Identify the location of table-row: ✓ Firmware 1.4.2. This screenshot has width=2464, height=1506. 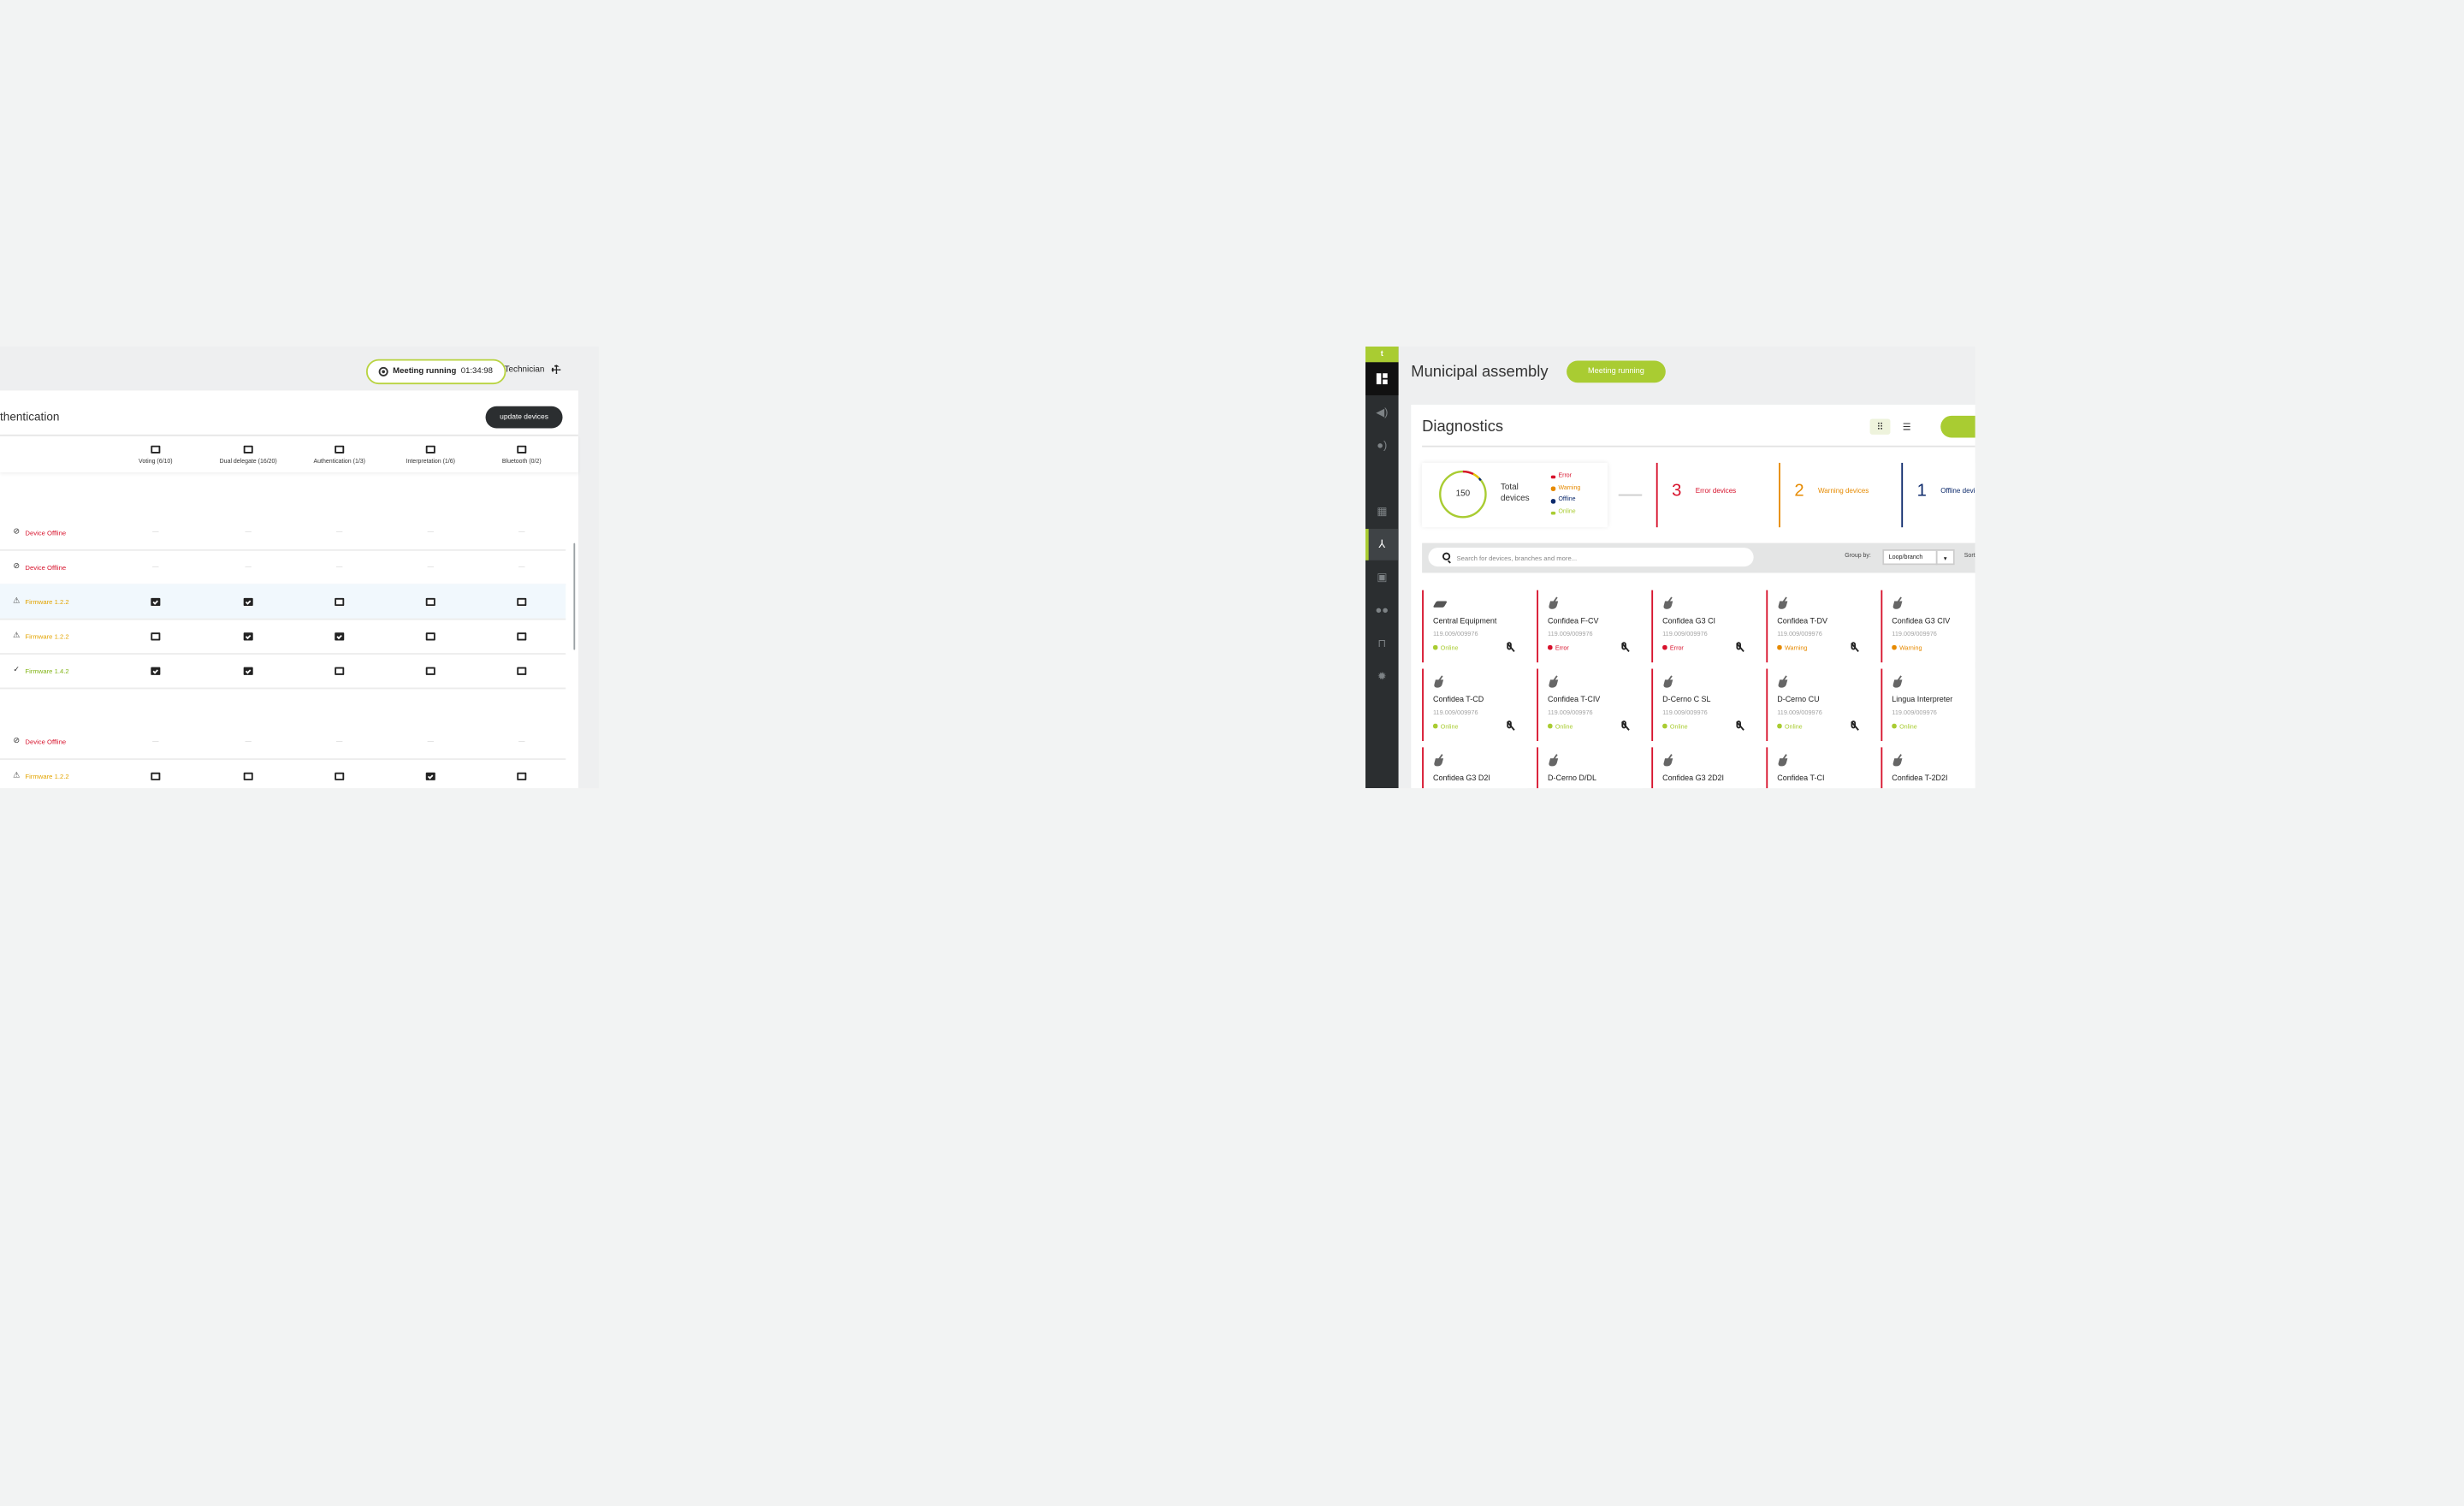
(283, 672).